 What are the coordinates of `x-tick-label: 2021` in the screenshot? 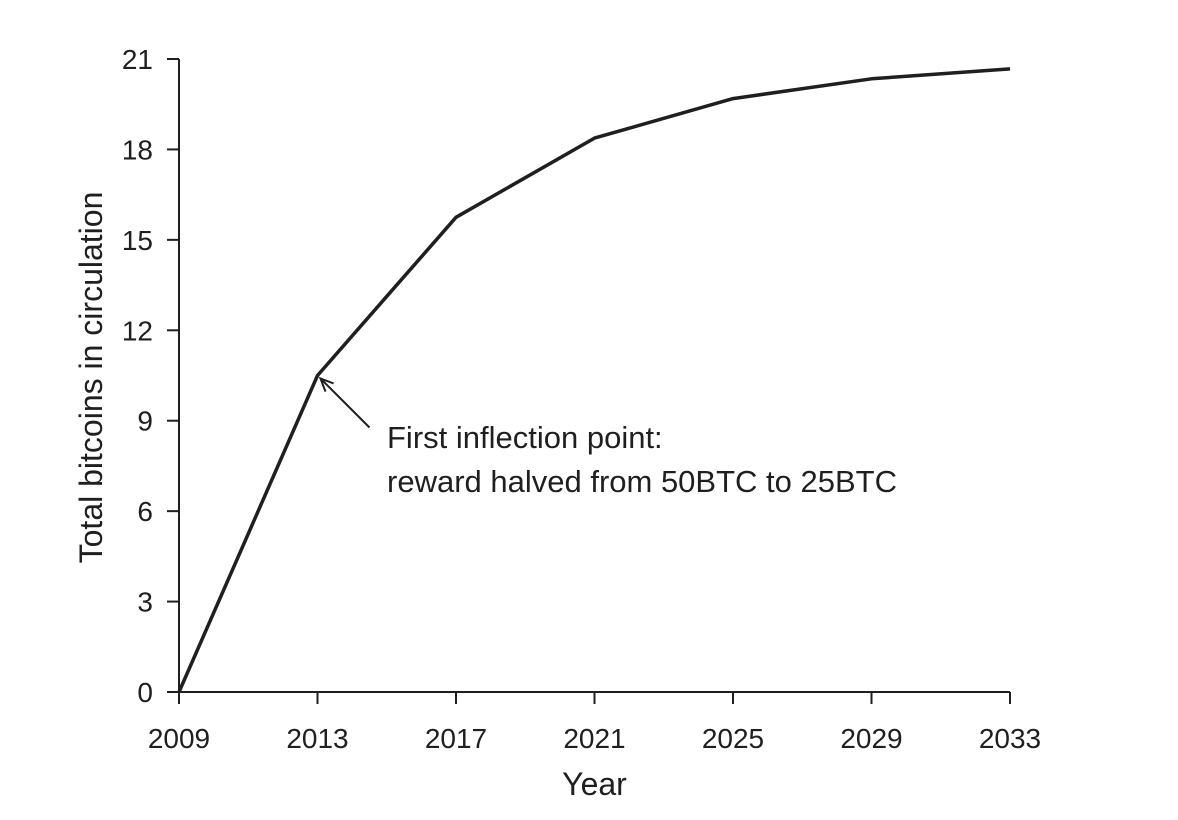 It's located at (594, 738).